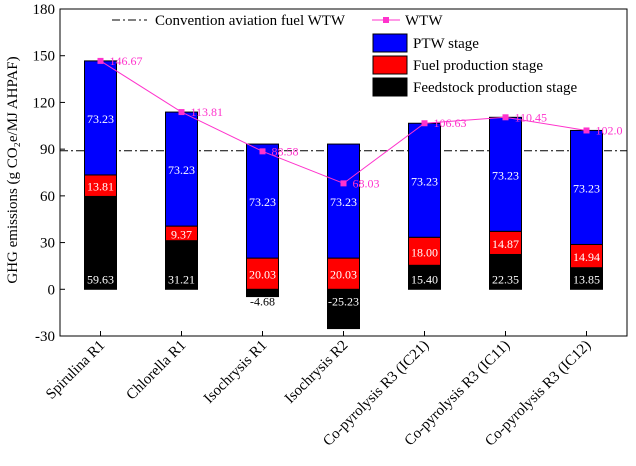 The height and width of the screenshot is (466, 636). Describe the element at coordinates (586, 257) in the screenshot. I see `fuel-production-value-label: 14.94` at that location.